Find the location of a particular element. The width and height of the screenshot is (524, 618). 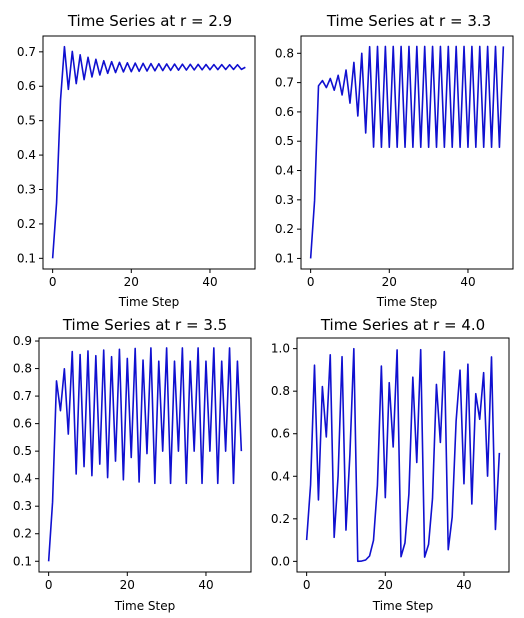

chart-title: Time Series at r = 2.9 is located at coordinates (149, 21).